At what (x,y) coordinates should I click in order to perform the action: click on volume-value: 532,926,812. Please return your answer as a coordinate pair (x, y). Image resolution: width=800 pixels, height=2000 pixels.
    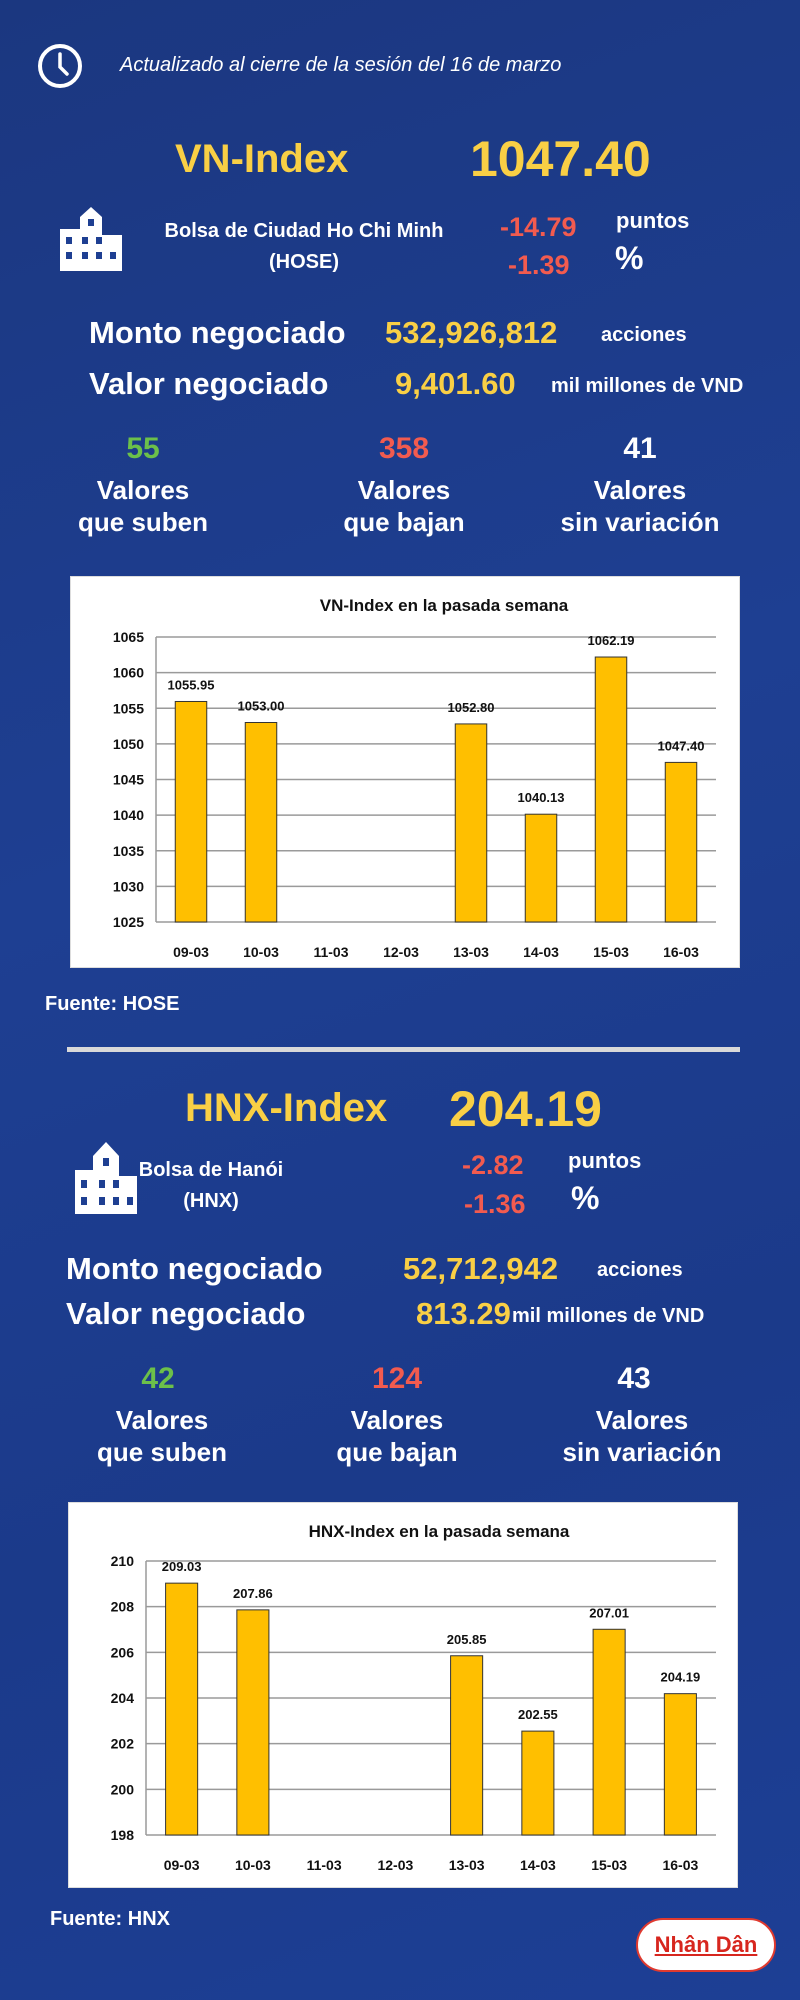
    Looking at the image, I should click on (471, 332).